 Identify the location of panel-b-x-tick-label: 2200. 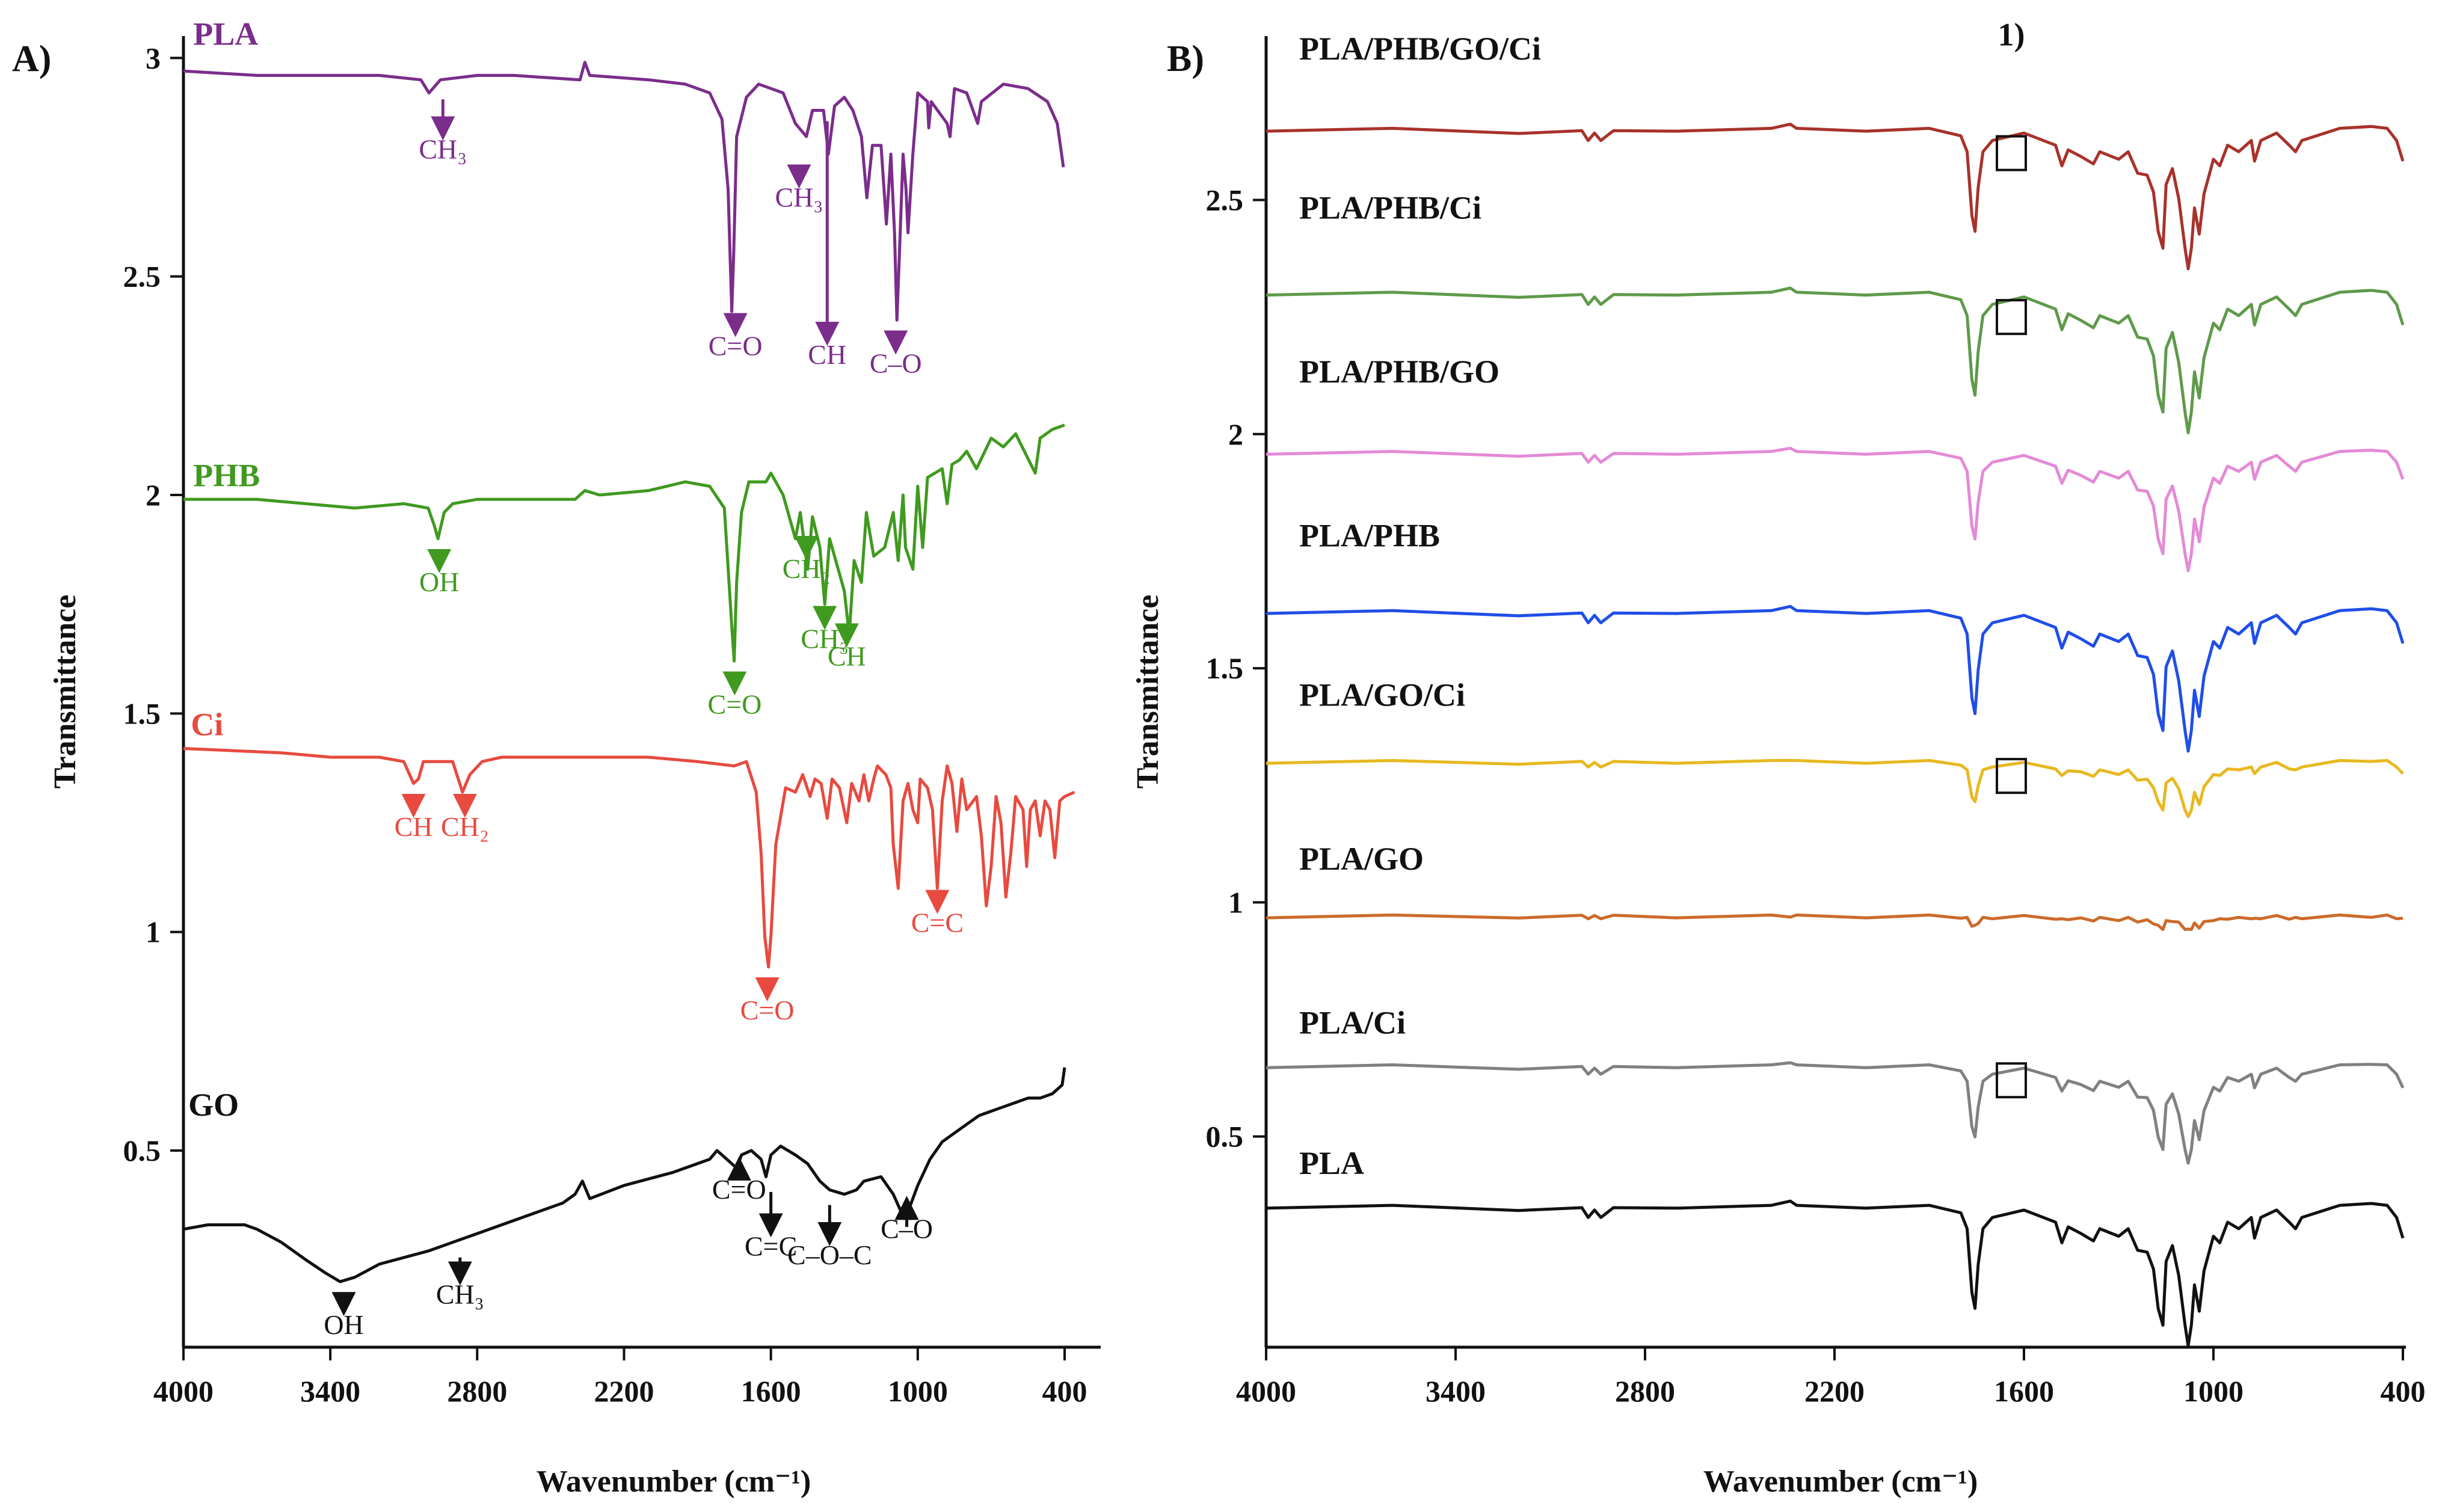
(1834, 1391).